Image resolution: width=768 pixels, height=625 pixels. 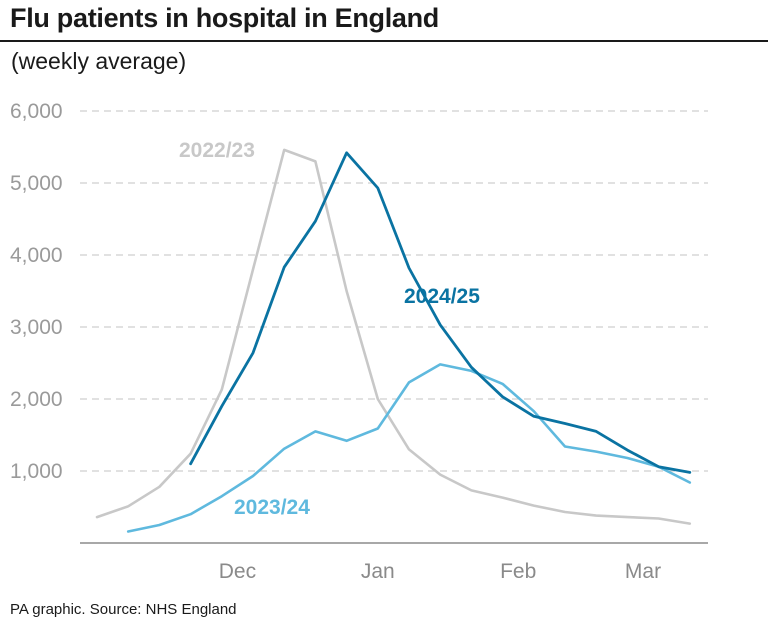 What do you see at coordinates (36, 327) in the screenshot?
I see `y-tick-label: 3,000` at bounding box center [36, 327].